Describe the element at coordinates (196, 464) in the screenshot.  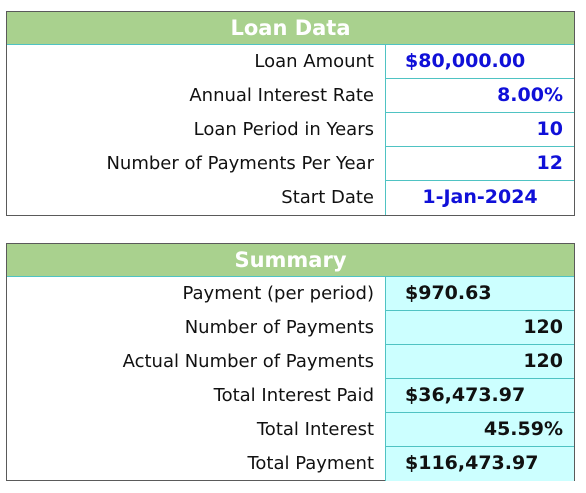
I see `label-total-payment: Total Payment` at that location.